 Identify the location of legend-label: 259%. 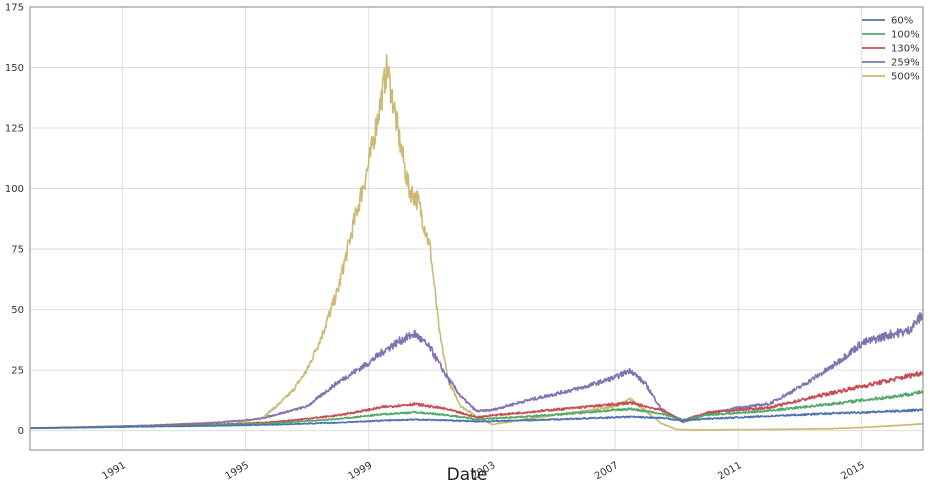
(905, 63).